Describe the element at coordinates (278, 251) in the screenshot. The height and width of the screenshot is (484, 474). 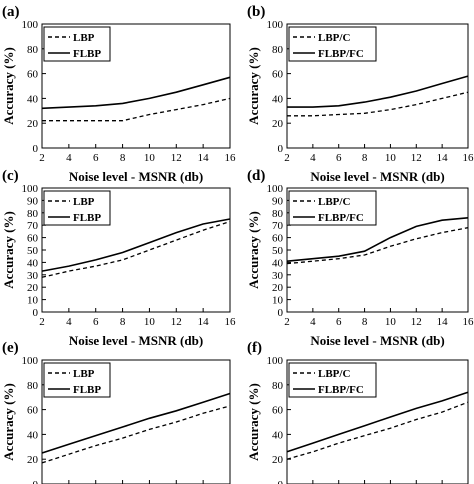
I see `y-tick-label: 50` at that location.